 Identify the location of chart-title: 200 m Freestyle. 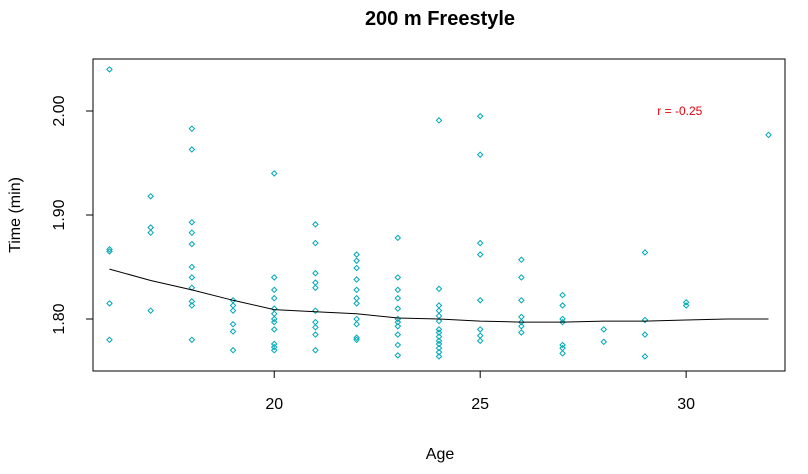
(440, 19).